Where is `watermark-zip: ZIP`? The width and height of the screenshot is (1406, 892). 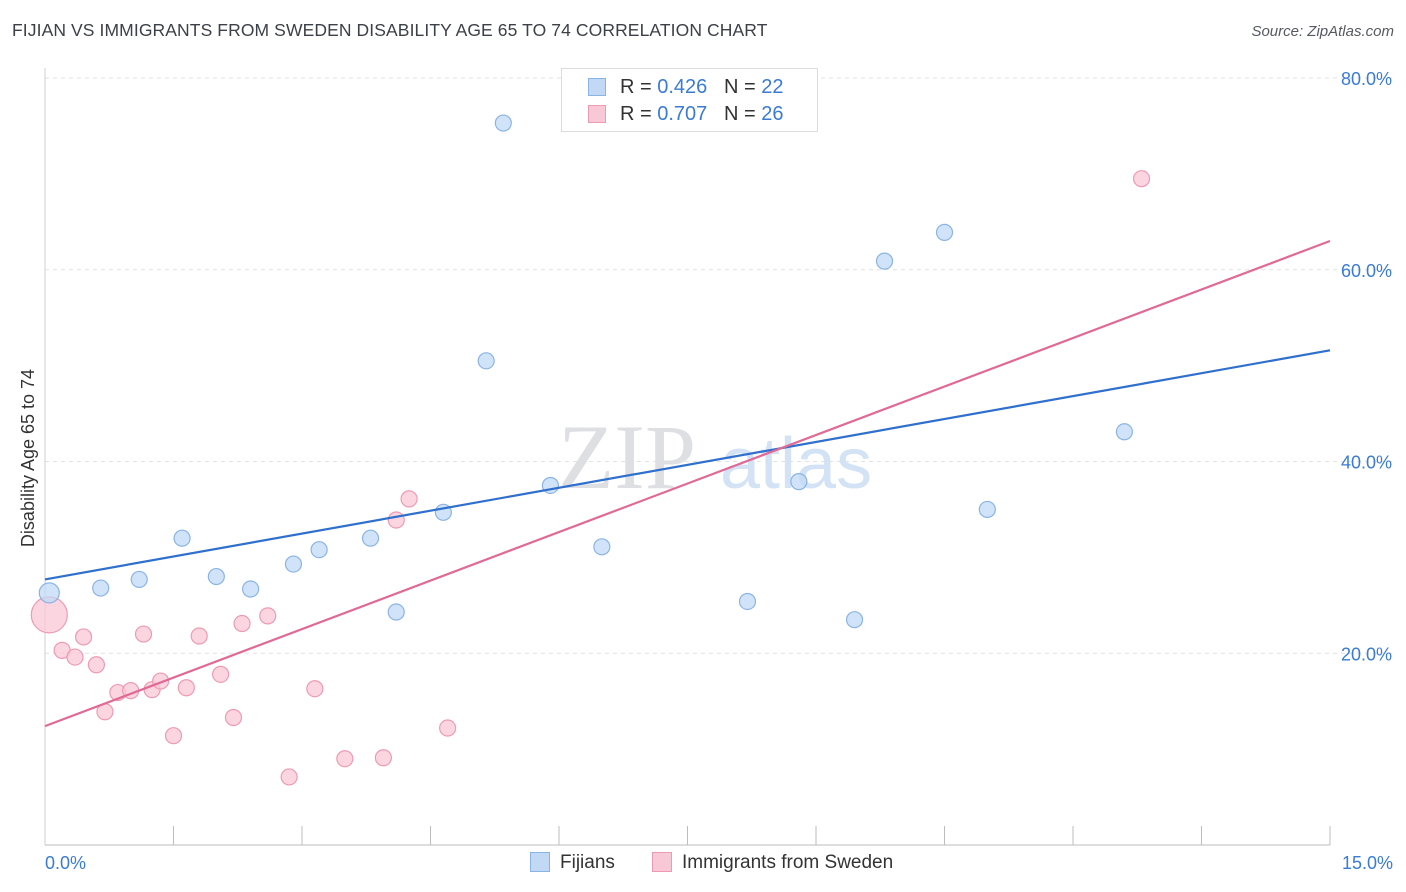
watermark-zip: ZIP is located at coordinates (627, 457).